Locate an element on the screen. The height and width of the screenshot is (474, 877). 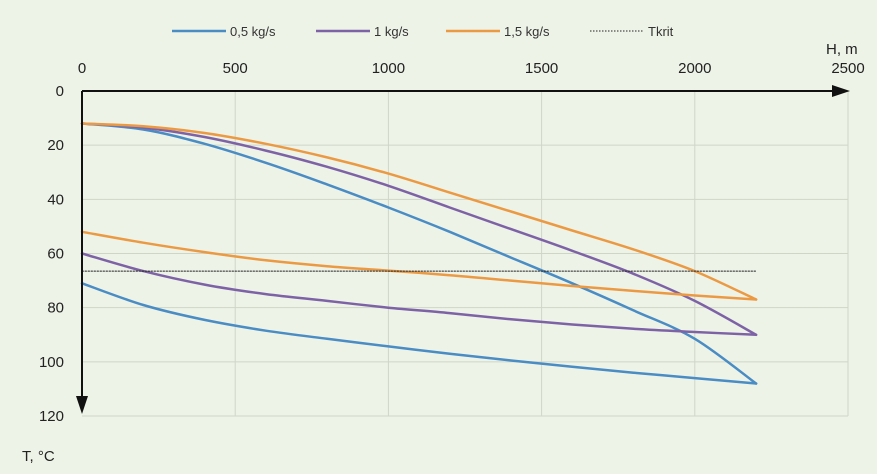
x-axis-title: H, m is located at coordinates (842, 49).